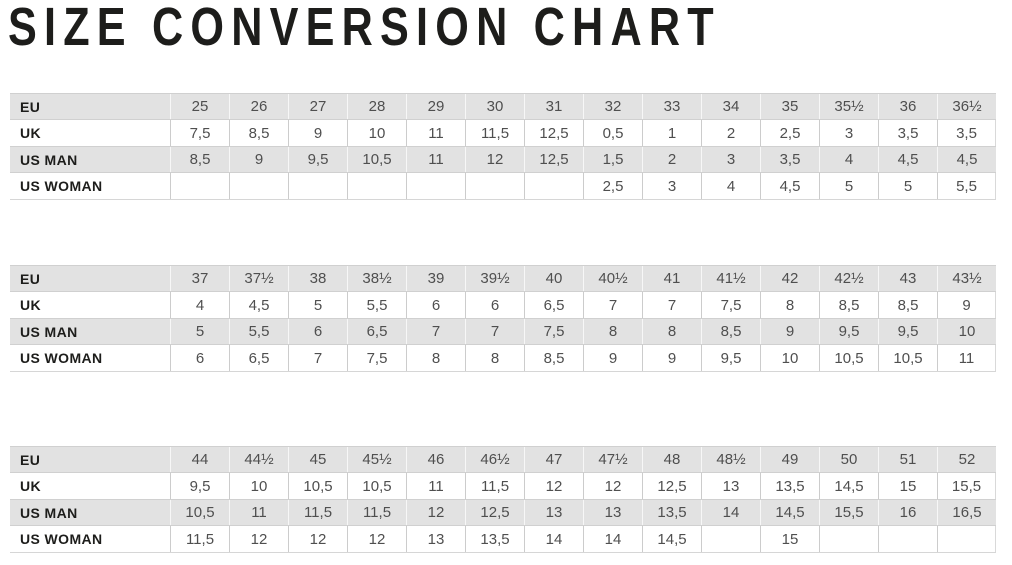 This screenshot has height=565, width=1012. What do you see at coordinates (789, 539) in the screenshot?
I see `size-cell: 15` at bounding box center [789, 539].